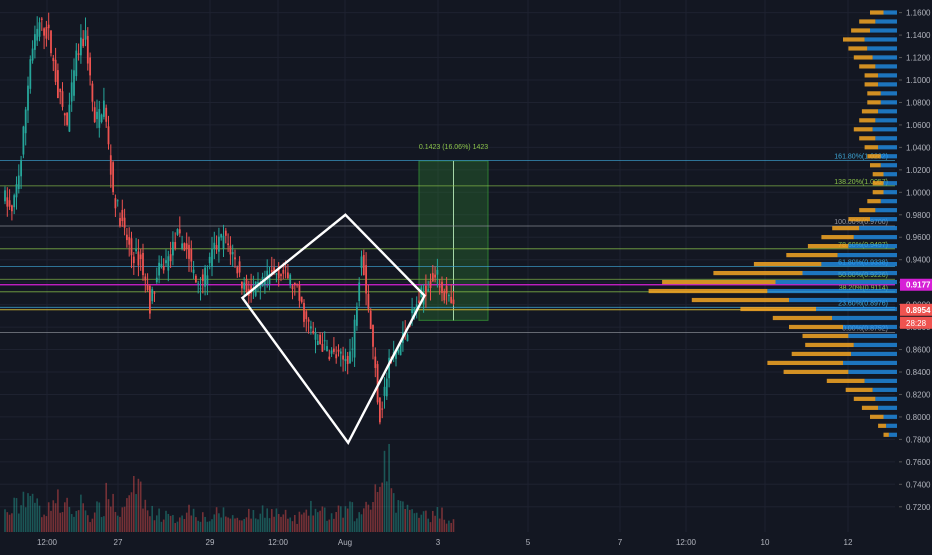 The width and height of the screenshot is (932, 555). I want to click on price-tick-label: 0.7200, so click(918, 507).